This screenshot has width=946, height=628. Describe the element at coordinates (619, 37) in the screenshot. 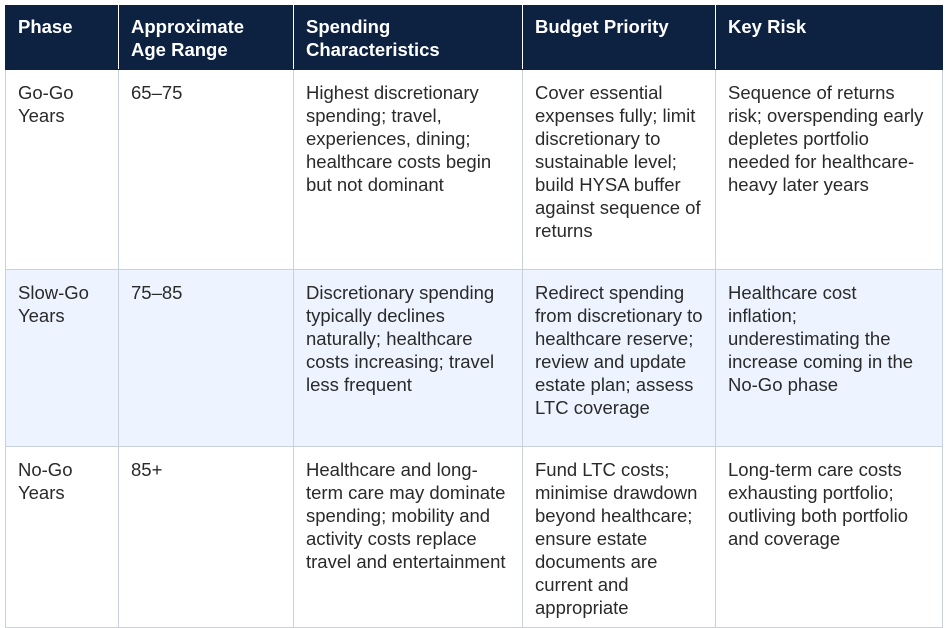

I see `header-budget-priority: Budget Priority` at that location.